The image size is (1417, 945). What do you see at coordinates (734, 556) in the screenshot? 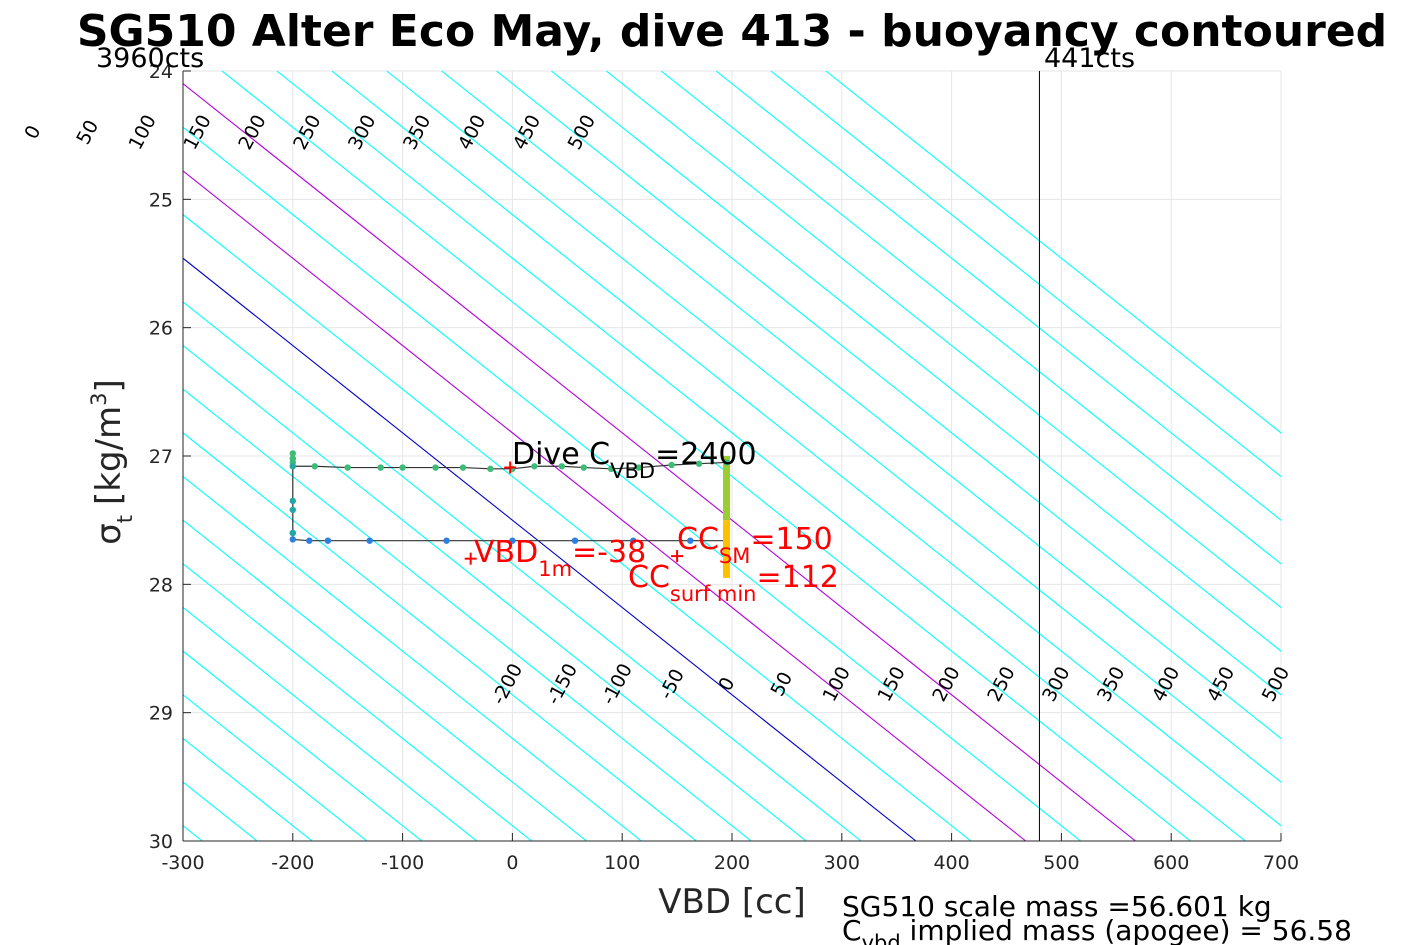
I see `ann-ccsm-sub: SM` at bounding box center [734, 556].